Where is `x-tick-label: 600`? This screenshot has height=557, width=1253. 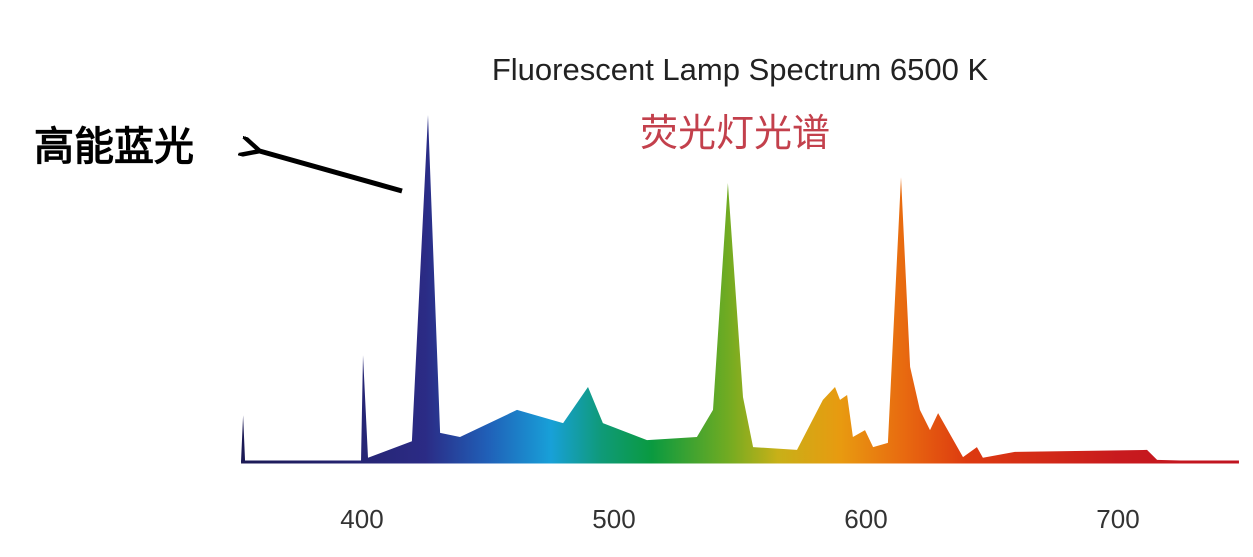 x-tick-label: 600 is located at coordinates (865, 519).